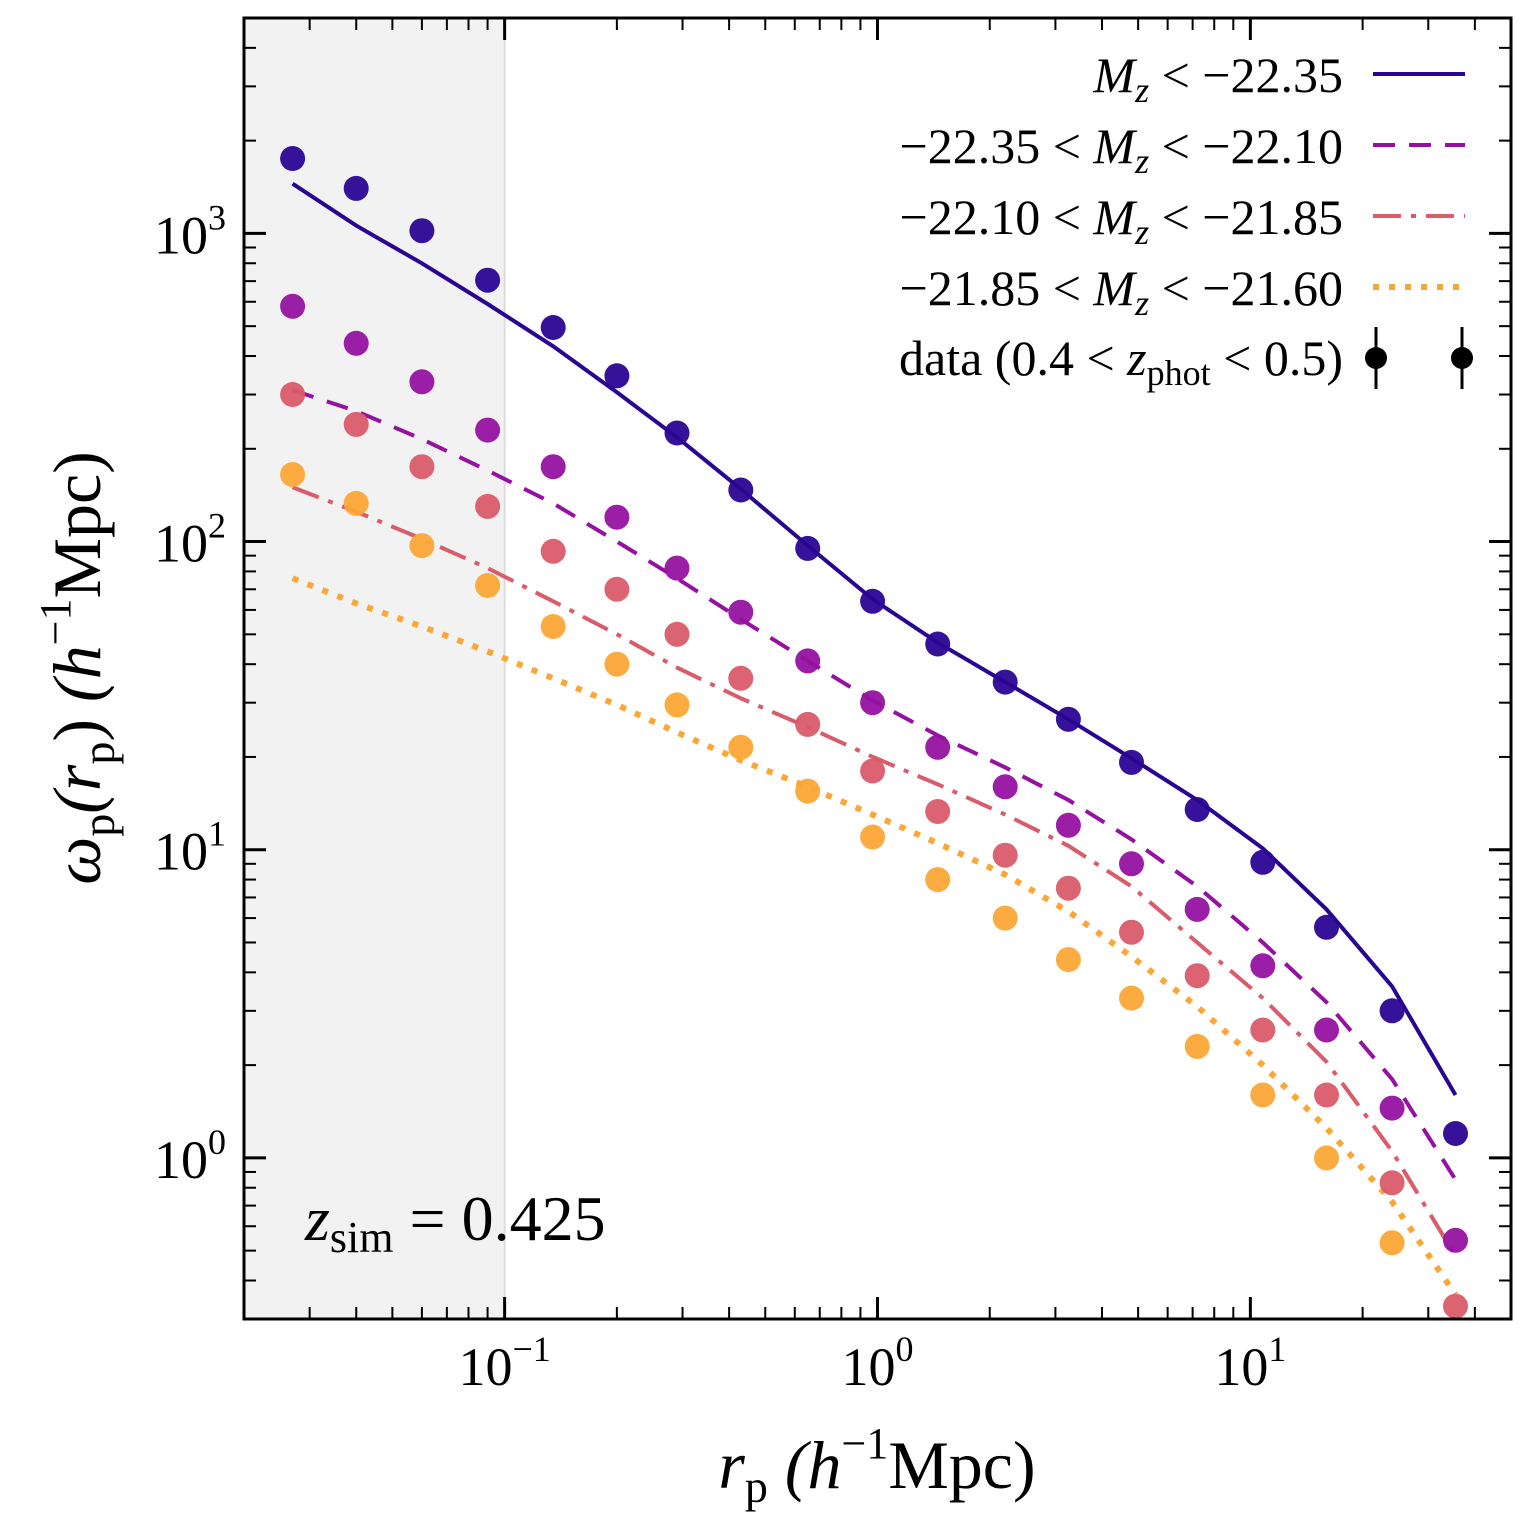 This screenshot has width=1530, height=1527. Describe the element at coordinates (1121, 291) in the screenshot. I see `legend-label-4: −21.85 < Mz < −21.60` at that location.